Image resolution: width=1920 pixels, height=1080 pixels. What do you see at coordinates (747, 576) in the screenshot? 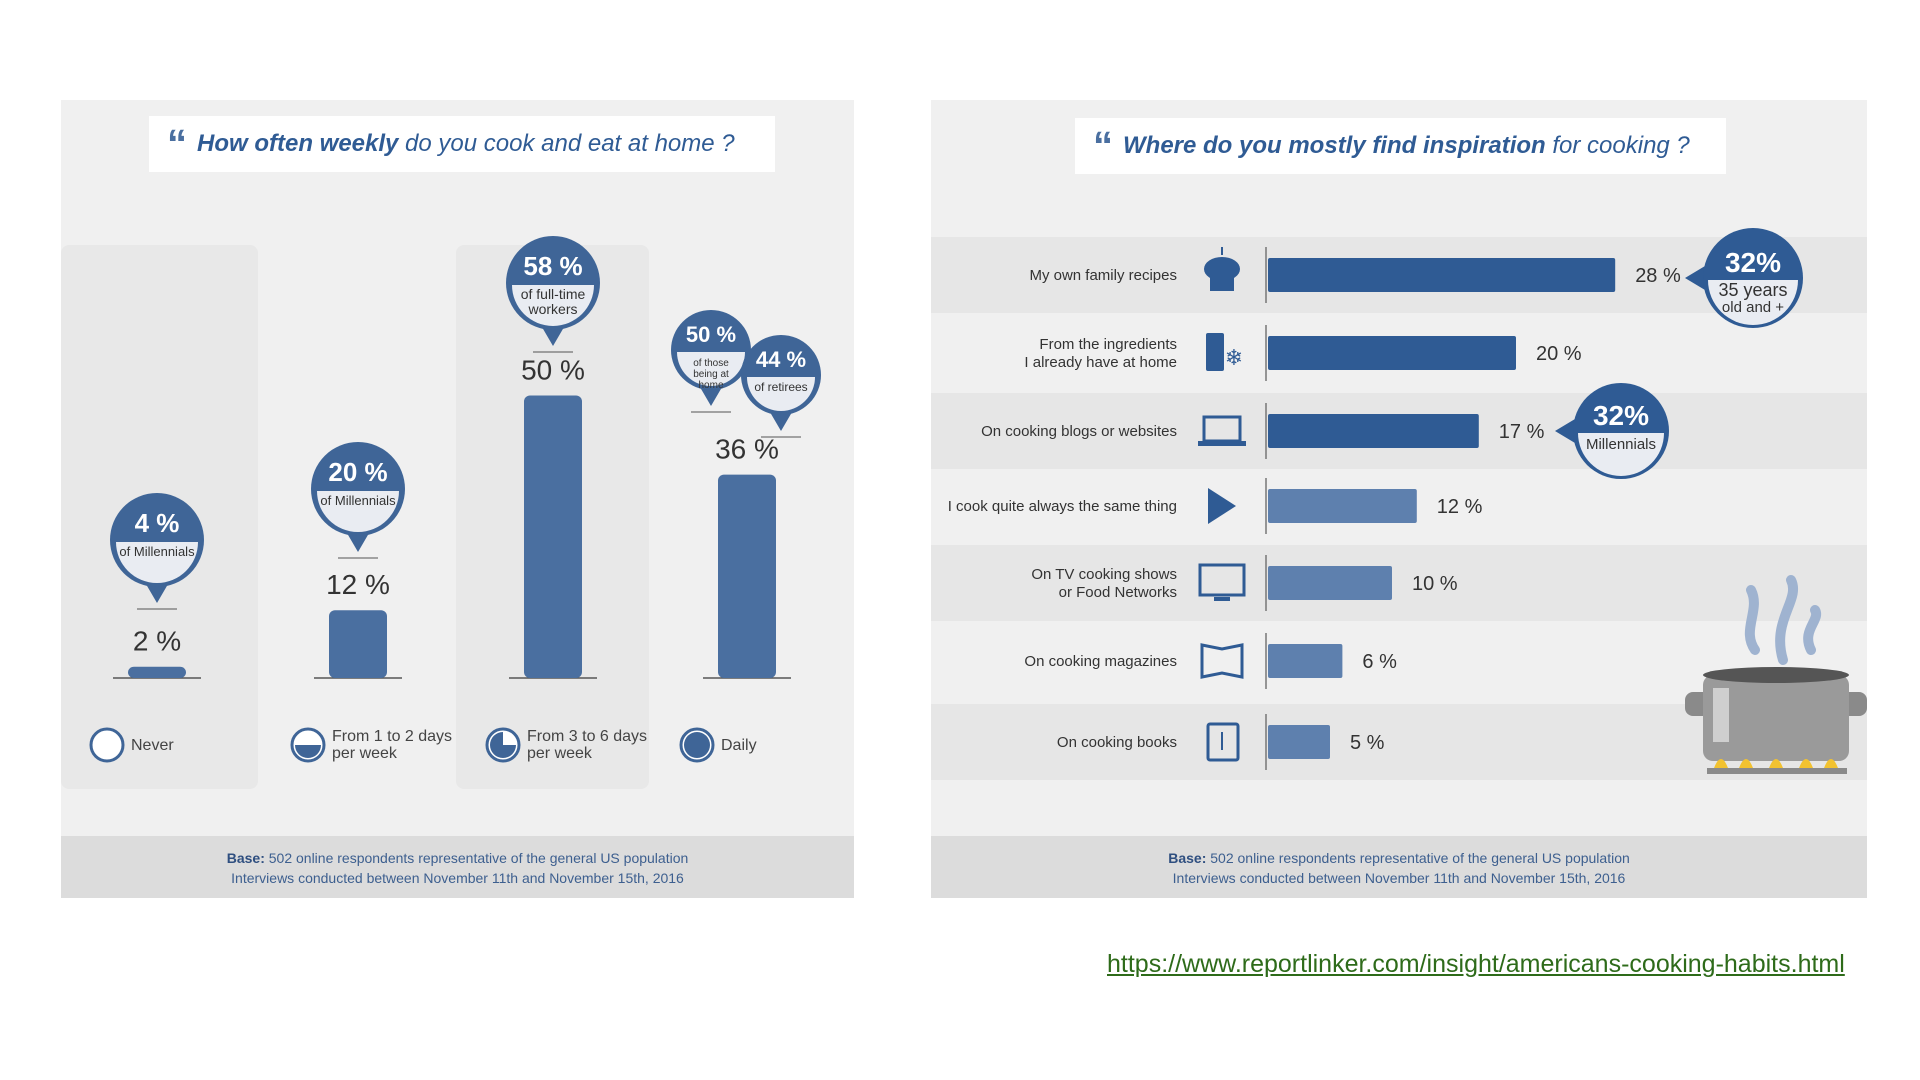
I see `bar-daily` at bounding box center [747, 576].